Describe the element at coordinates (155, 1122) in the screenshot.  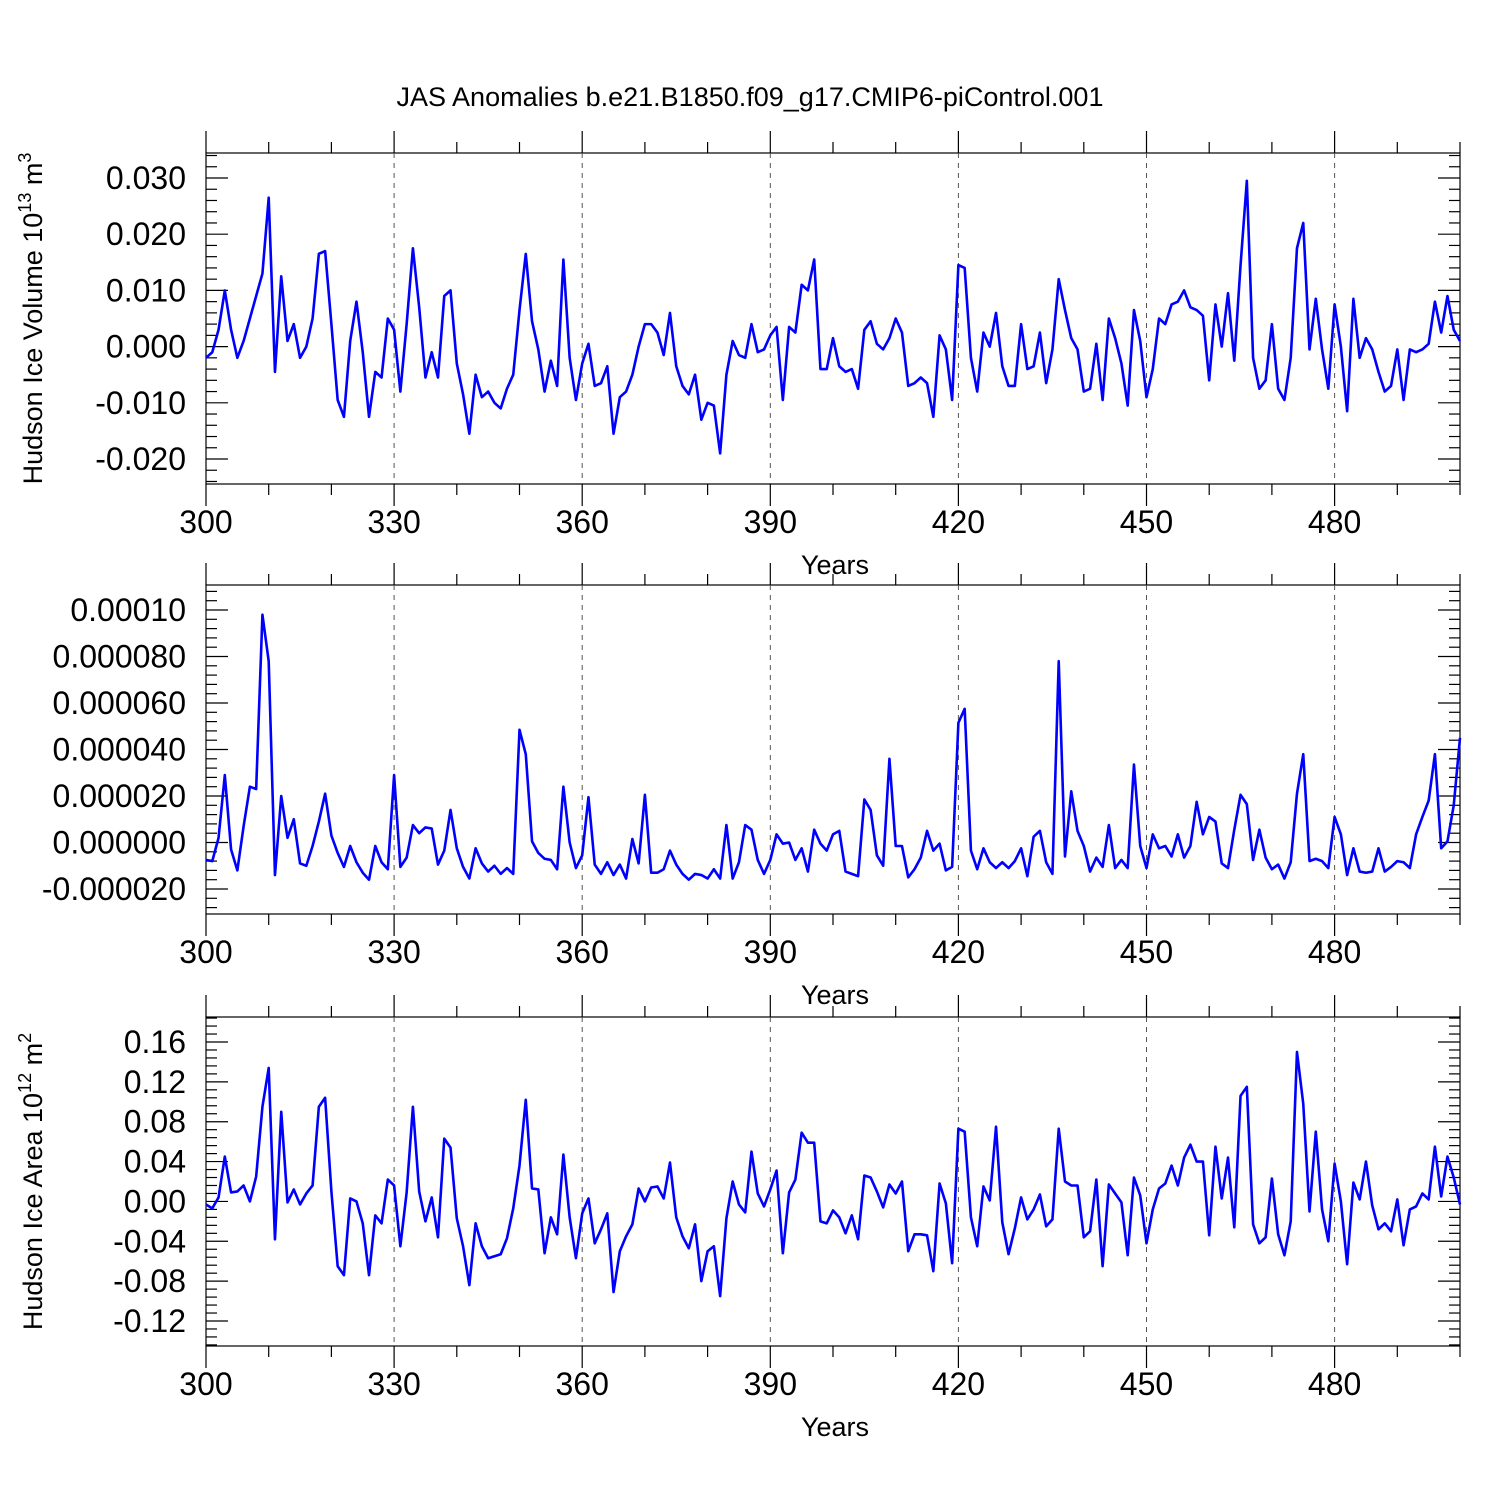
I see `y-tick-label: 0.08` at that location.